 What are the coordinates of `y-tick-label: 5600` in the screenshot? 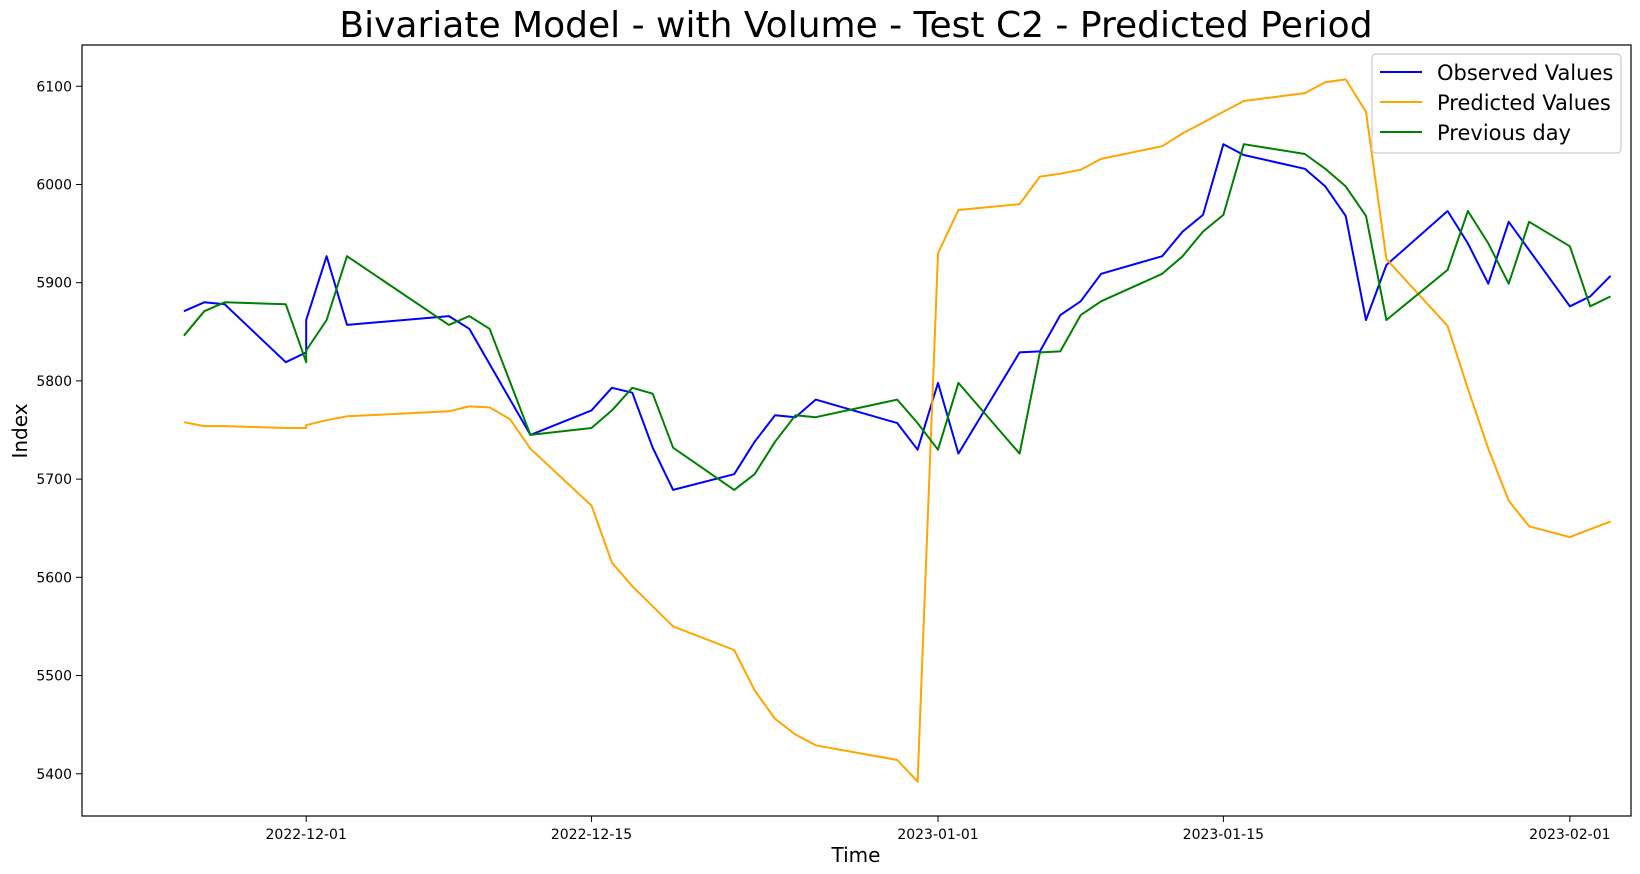 It's located at (54, 578).